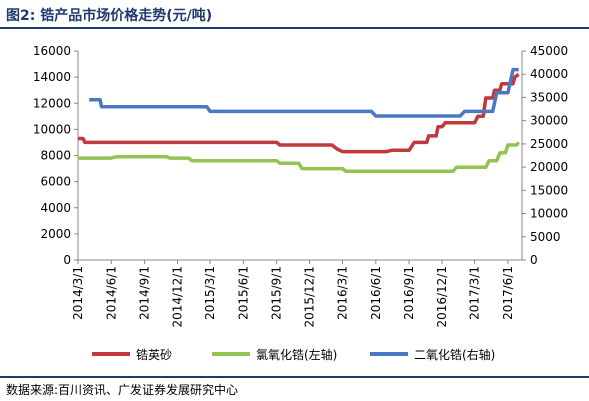  I want to click on y-left-tick-label: 2000, so click(55, 234).